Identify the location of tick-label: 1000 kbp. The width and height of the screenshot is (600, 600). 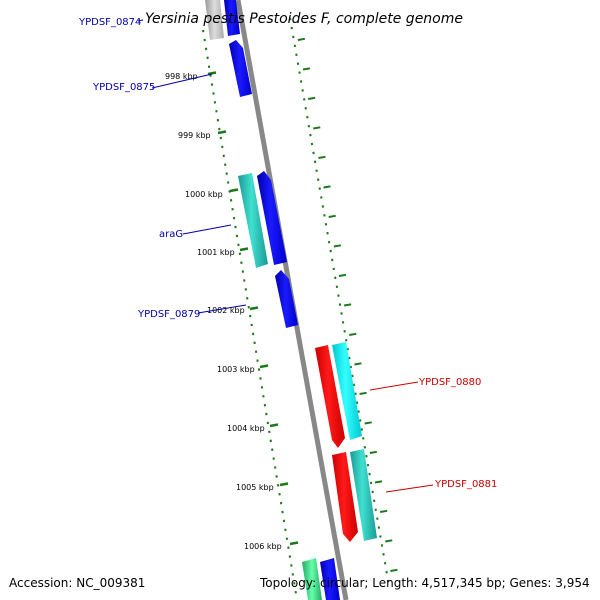
(204, 194).